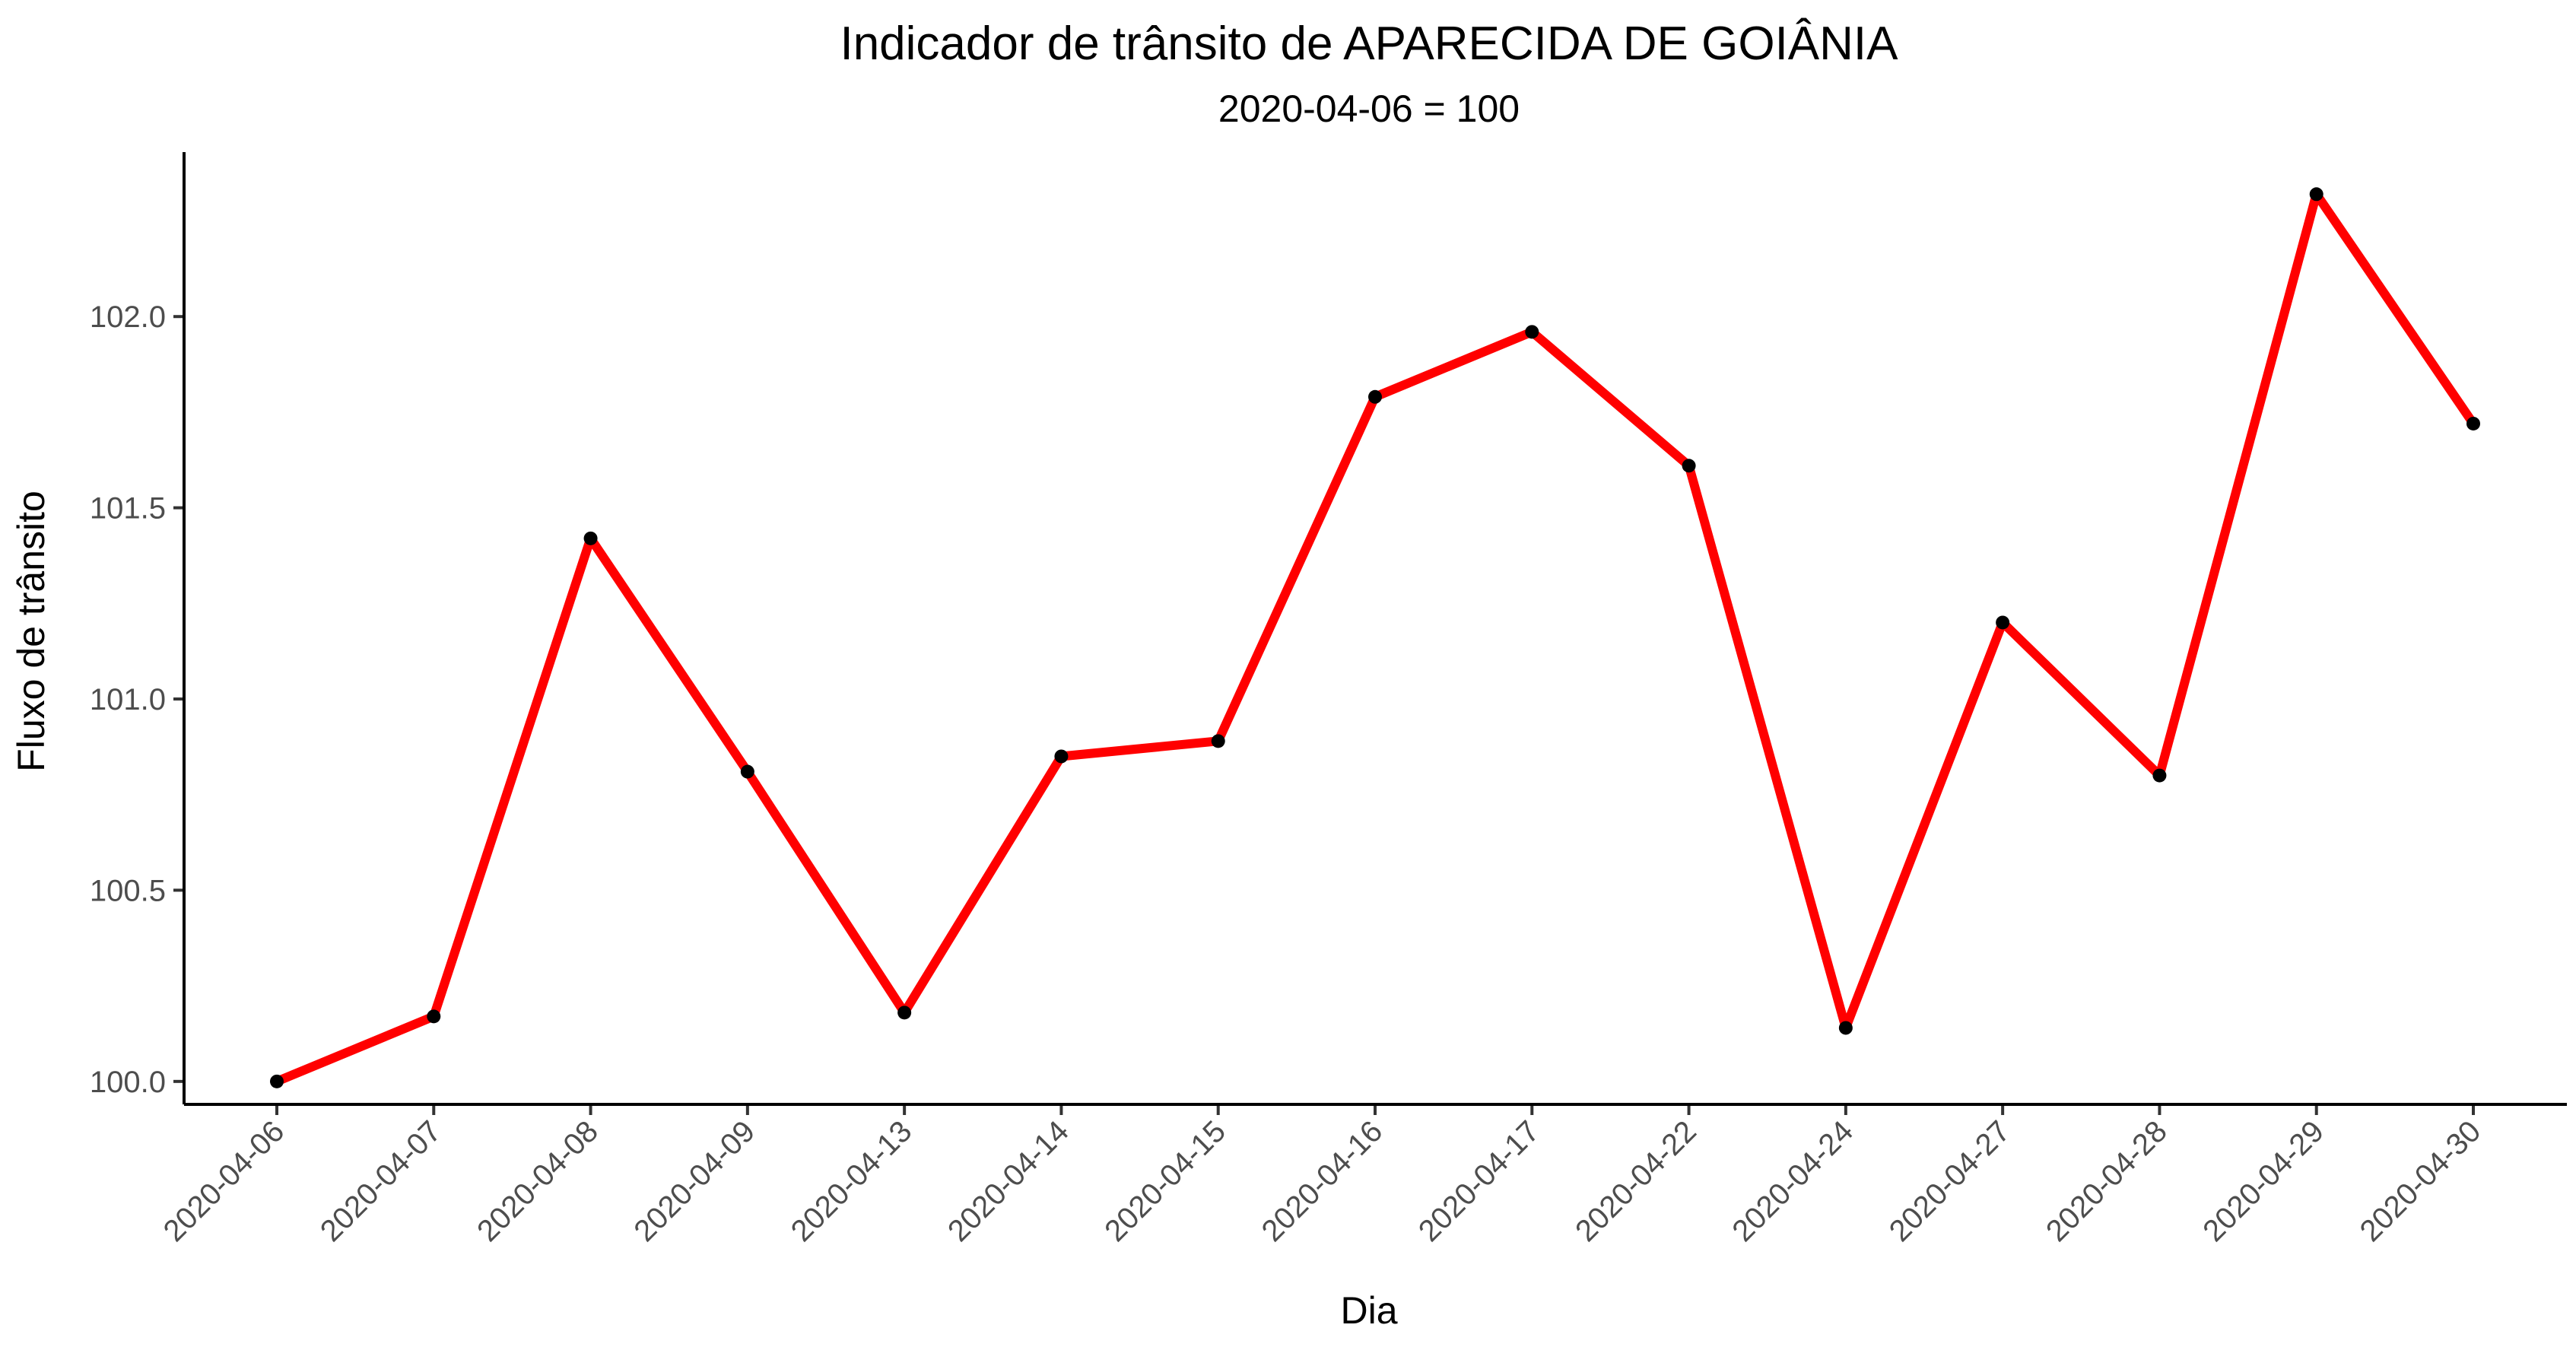  Describe the element at coordinates (538, 1181) in the screenshot. I see `x-tick-label: 2020-04-08` at that location.